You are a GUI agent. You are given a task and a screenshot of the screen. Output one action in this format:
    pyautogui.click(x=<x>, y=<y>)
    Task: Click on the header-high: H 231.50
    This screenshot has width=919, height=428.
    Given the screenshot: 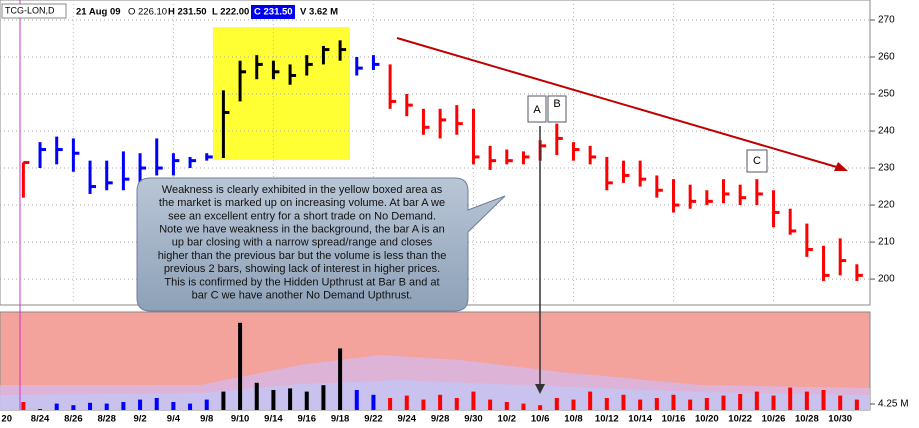 What is the action you would take?
    pyautogui.click(x=187, y=12)
    